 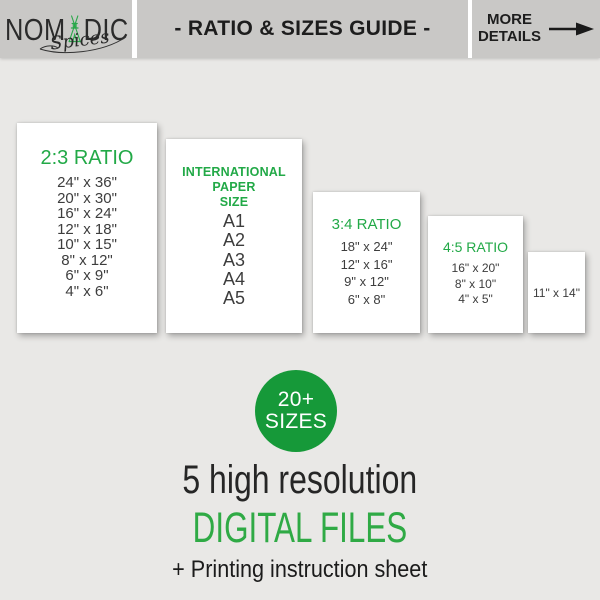 I want to click on sizes-count-badge: 20+ SIZES, so click(x=296, y=411).